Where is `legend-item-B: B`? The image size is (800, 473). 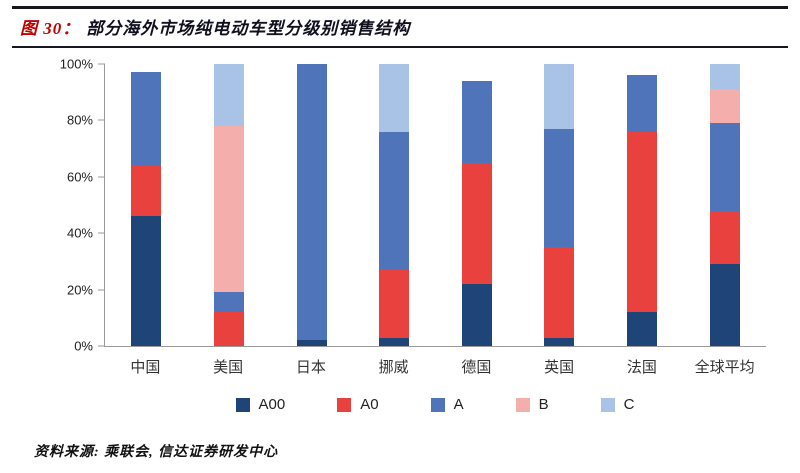
legend-item-B: B is located at coordinates (532, 404).